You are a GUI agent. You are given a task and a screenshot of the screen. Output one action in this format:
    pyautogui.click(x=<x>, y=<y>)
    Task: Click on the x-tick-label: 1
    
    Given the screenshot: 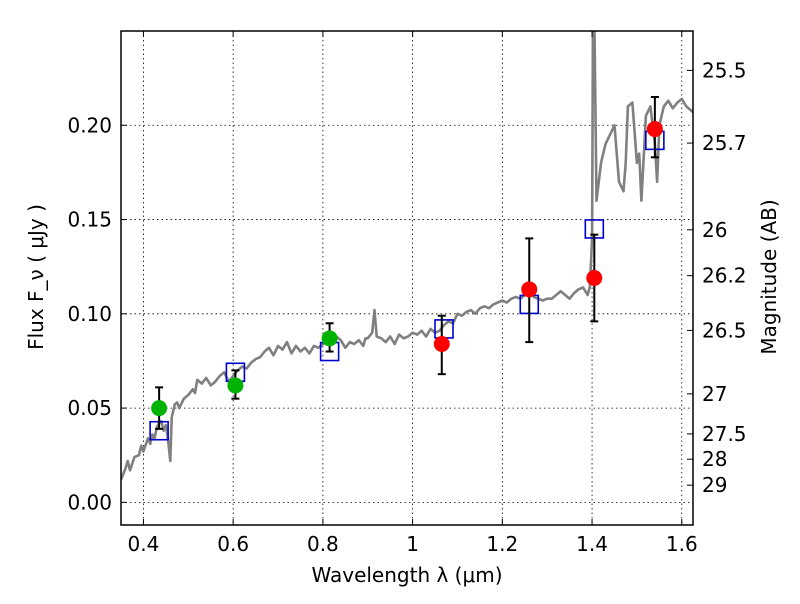 What is the action you would take?
    pyautogui.click(x=412, y=544)
    